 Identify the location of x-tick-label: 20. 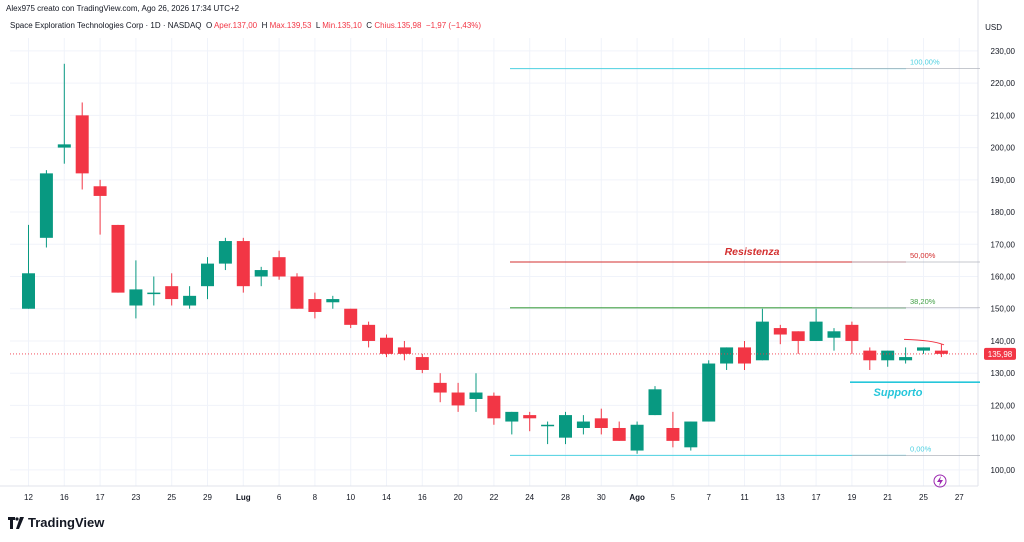
(458, 497).